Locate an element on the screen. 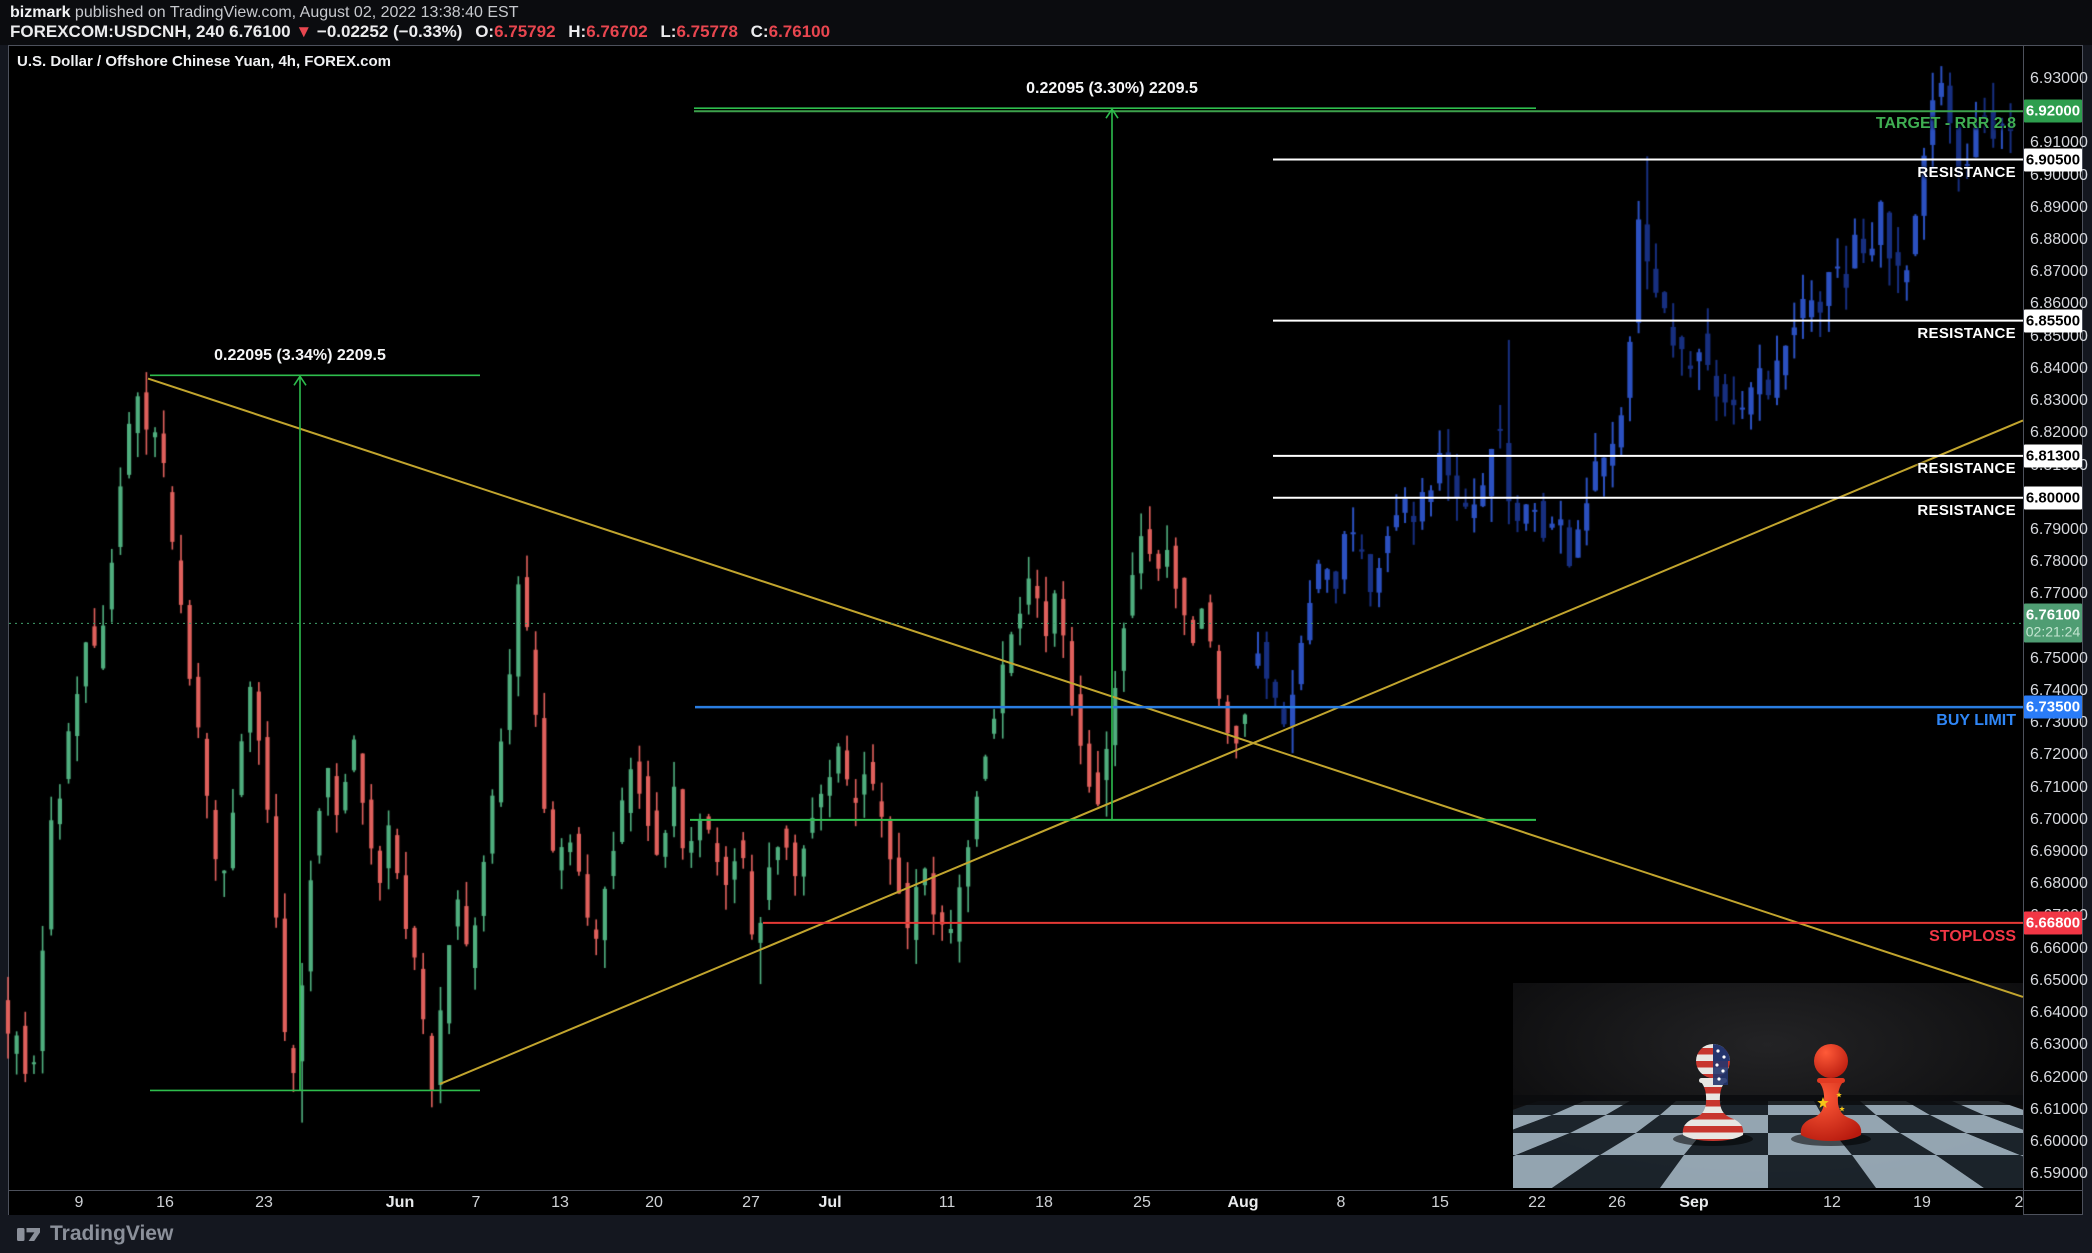 This screenshot has width=2092, height=1253. time-tick: 16 is located at coordinates (165, 1202).